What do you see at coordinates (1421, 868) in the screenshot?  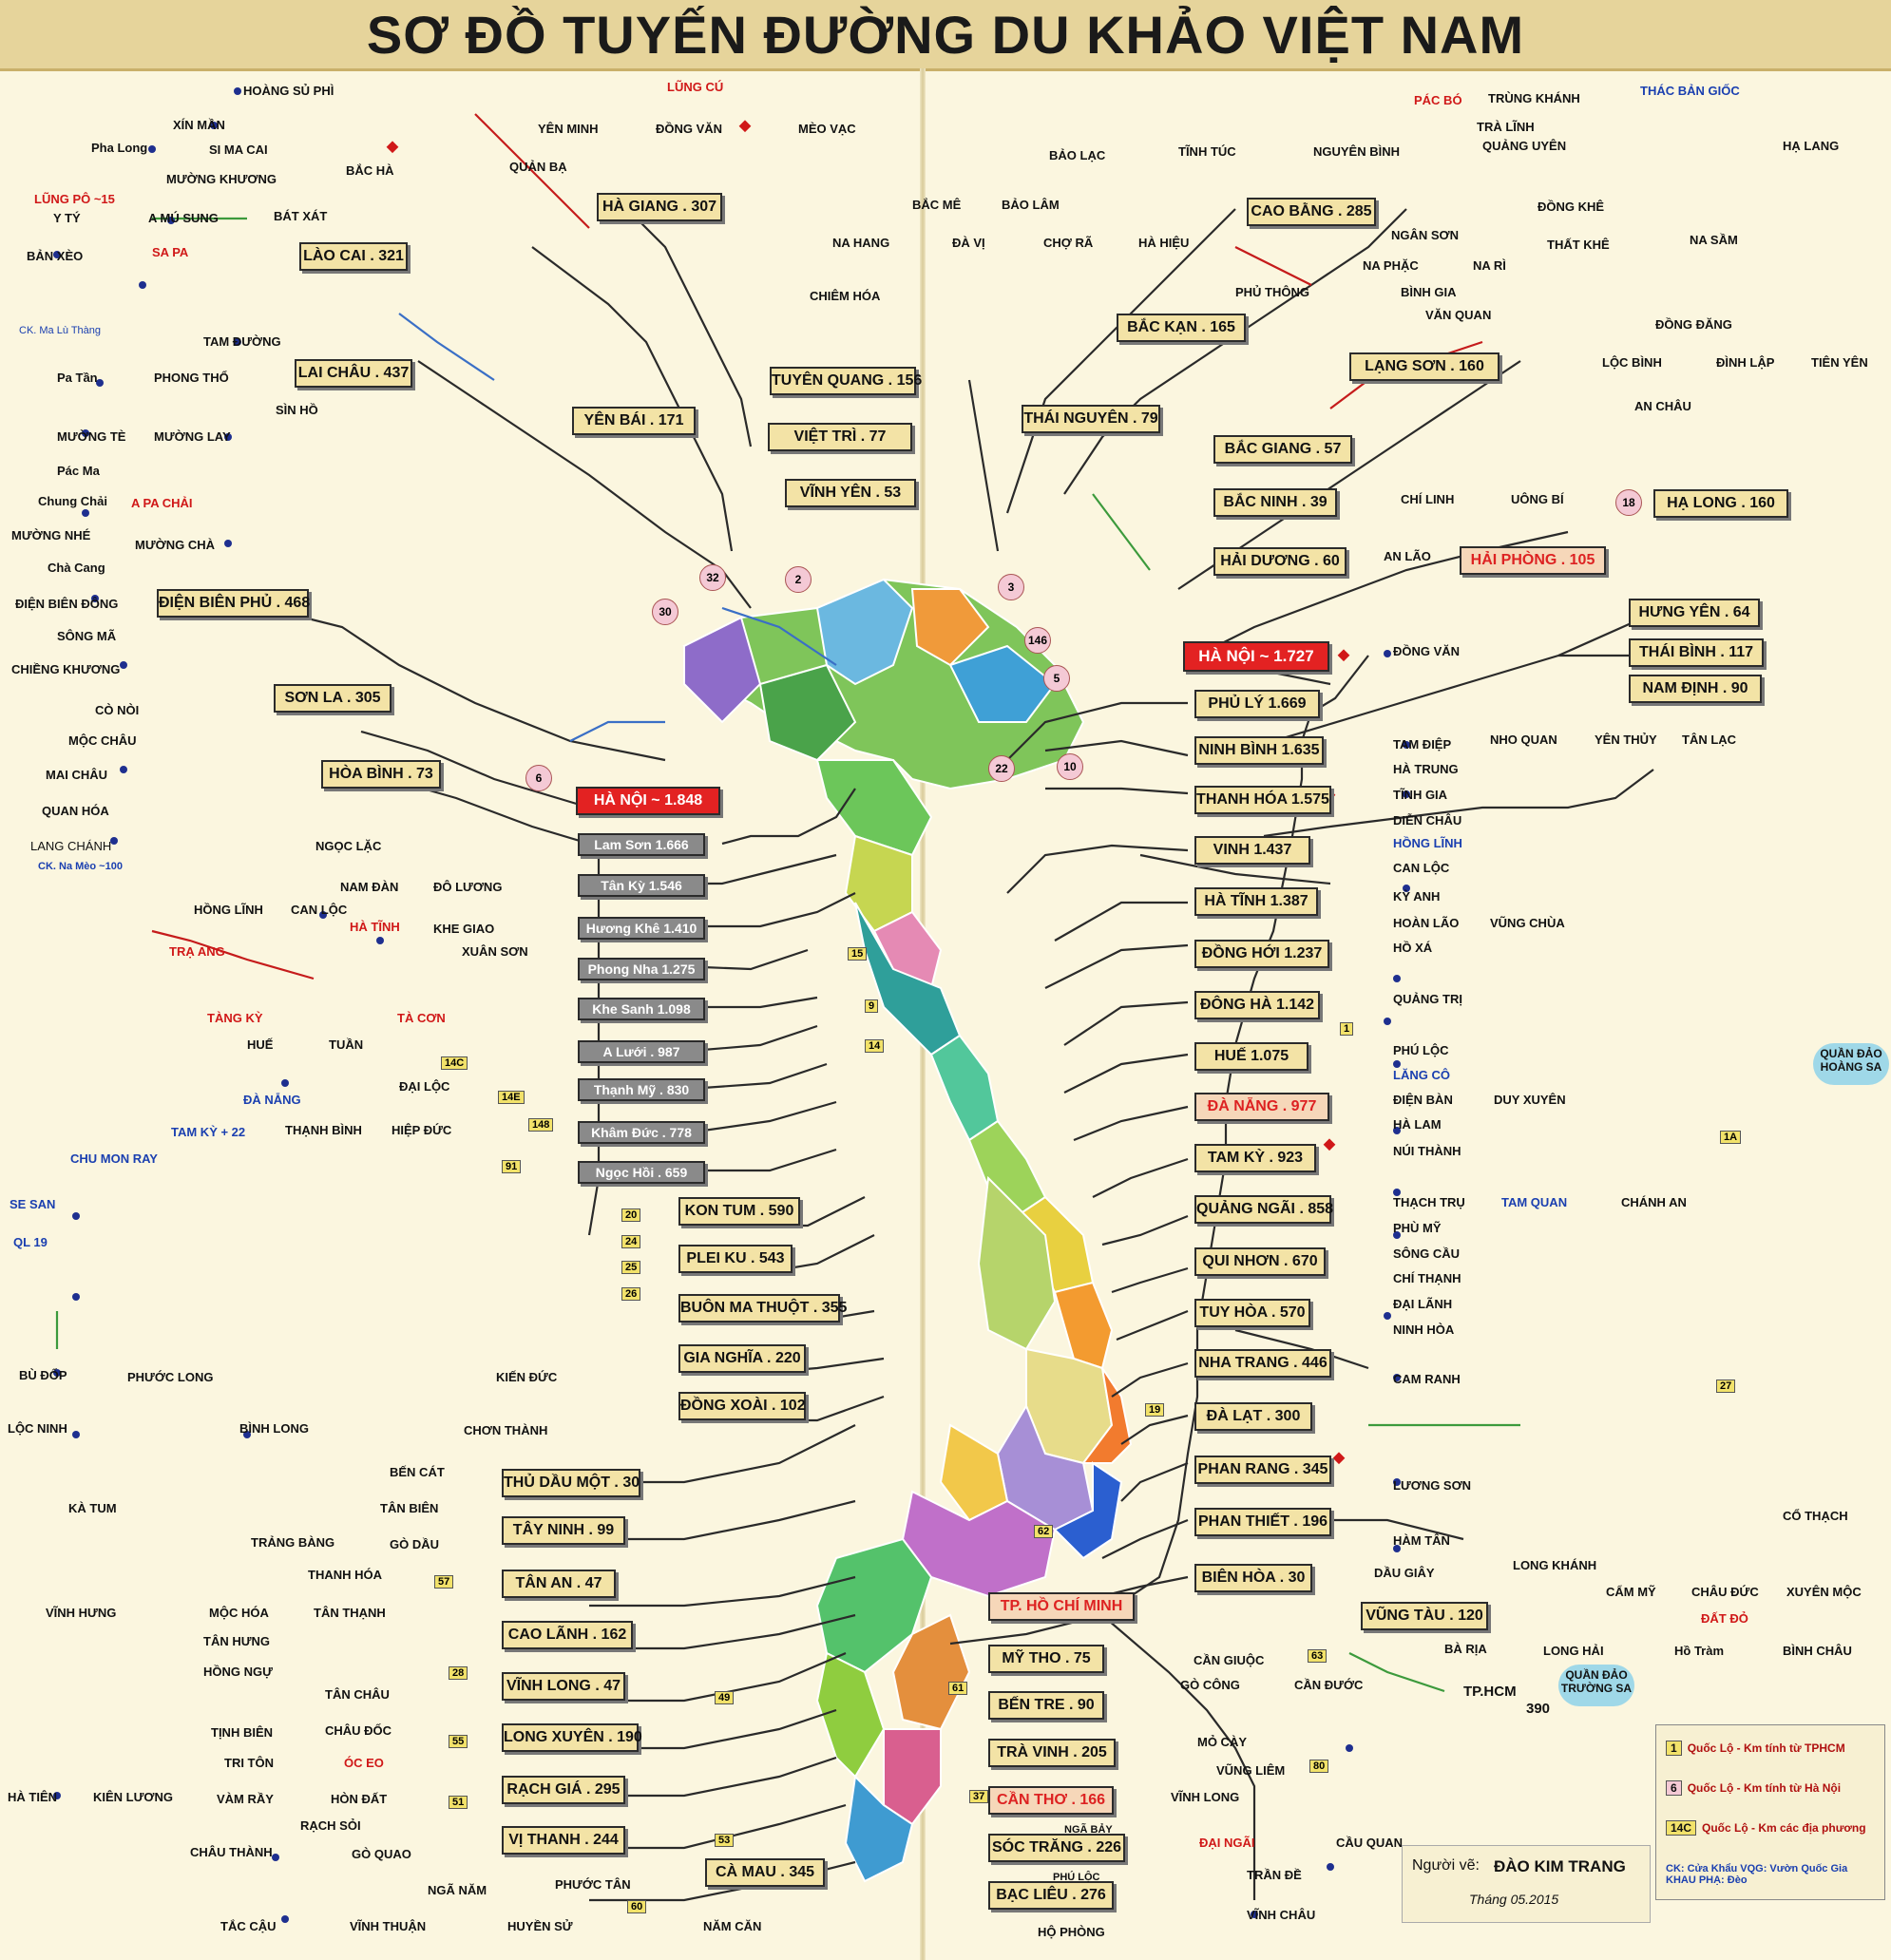 I see `place-label: CAN LỘC` at bounding box center [1421, 868].